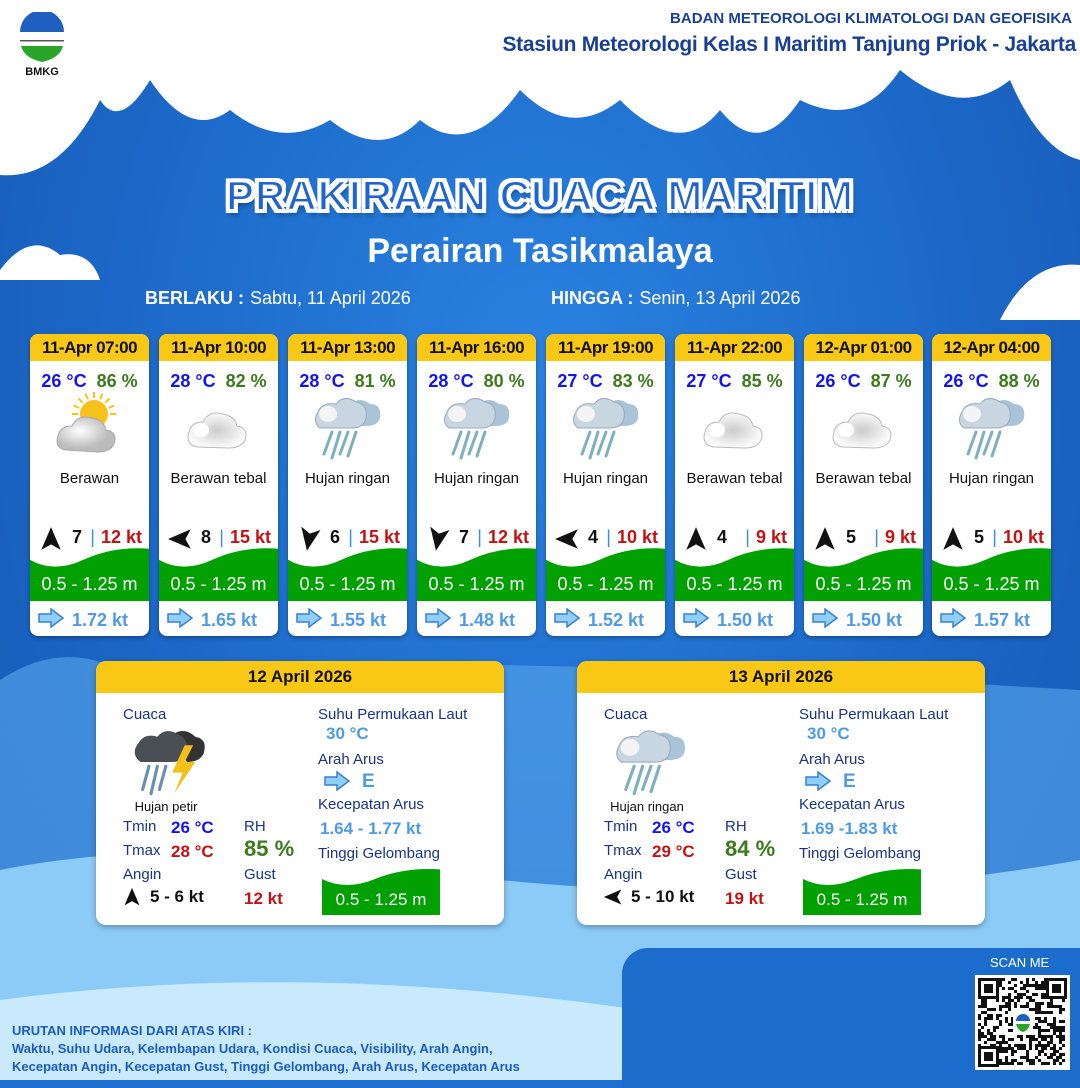 The height and width of the screenshot is (1088, 1080). I want to click on humidity: 85 %, so click(762, 381).